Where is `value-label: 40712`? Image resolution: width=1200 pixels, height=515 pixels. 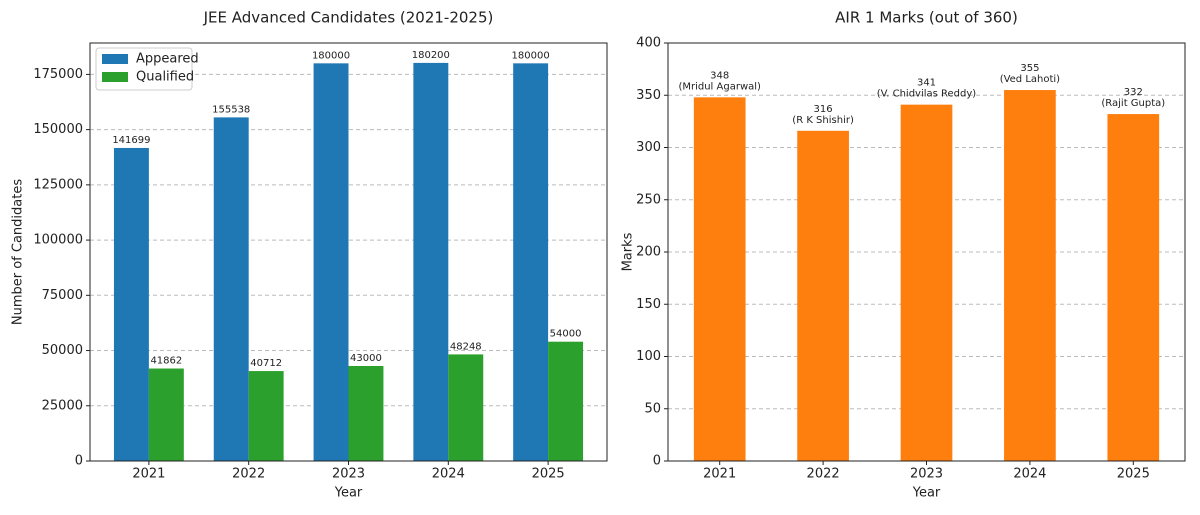
value-label: 40712 is located at coordinates (266, 363).